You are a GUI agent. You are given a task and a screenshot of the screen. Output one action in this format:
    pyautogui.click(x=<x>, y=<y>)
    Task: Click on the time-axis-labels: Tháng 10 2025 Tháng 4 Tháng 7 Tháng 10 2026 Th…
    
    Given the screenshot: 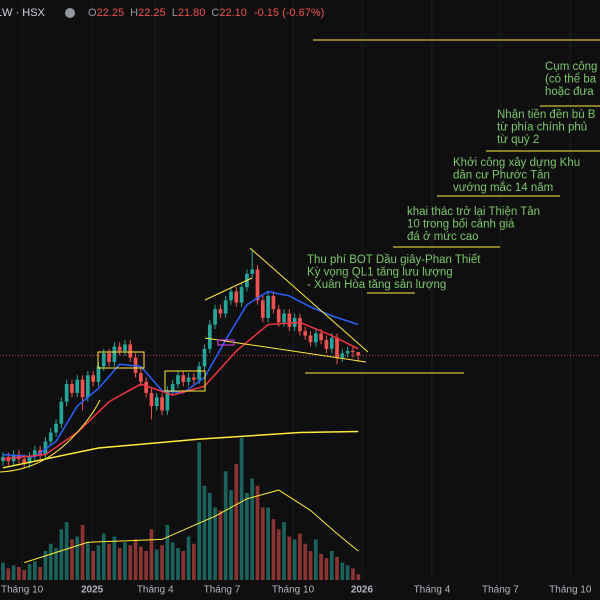 What is the action you would take?
    pyautogui.click(x=296, y=590)
    